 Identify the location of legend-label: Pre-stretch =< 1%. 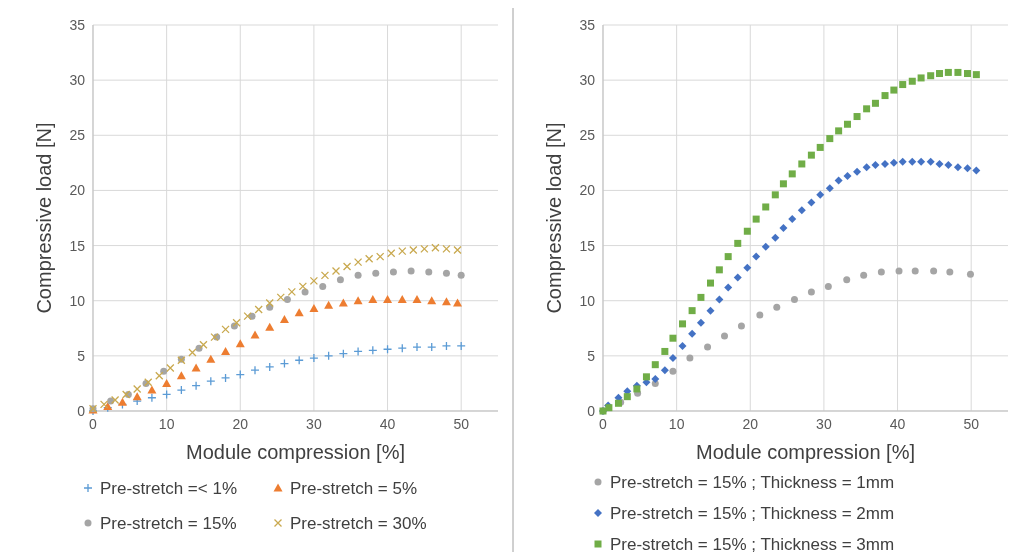
(169, 488).